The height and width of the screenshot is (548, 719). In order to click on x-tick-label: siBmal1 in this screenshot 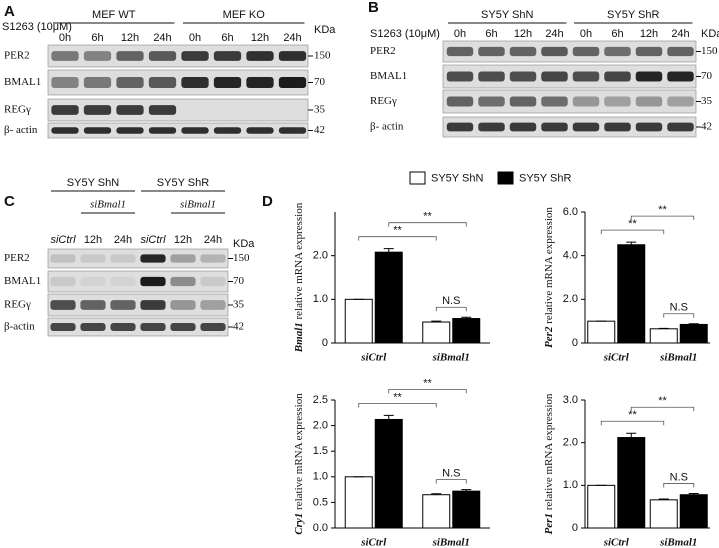, I will do `click(678, 542)`.